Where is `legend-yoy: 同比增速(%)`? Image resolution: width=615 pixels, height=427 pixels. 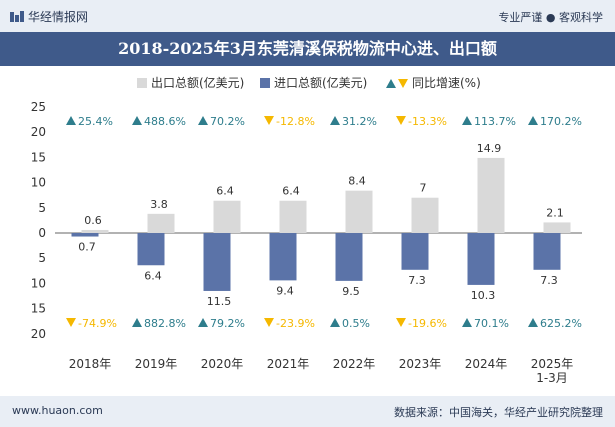 legend-yoy: 同比增速(%) is located at coordinates (446, 83).